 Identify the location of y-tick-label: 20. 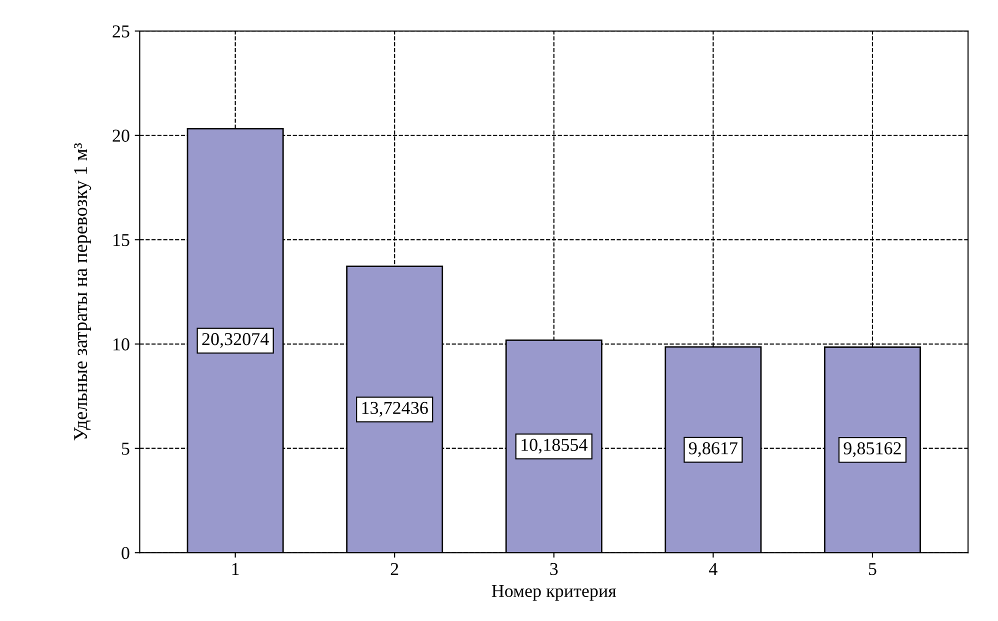
(121, 136).